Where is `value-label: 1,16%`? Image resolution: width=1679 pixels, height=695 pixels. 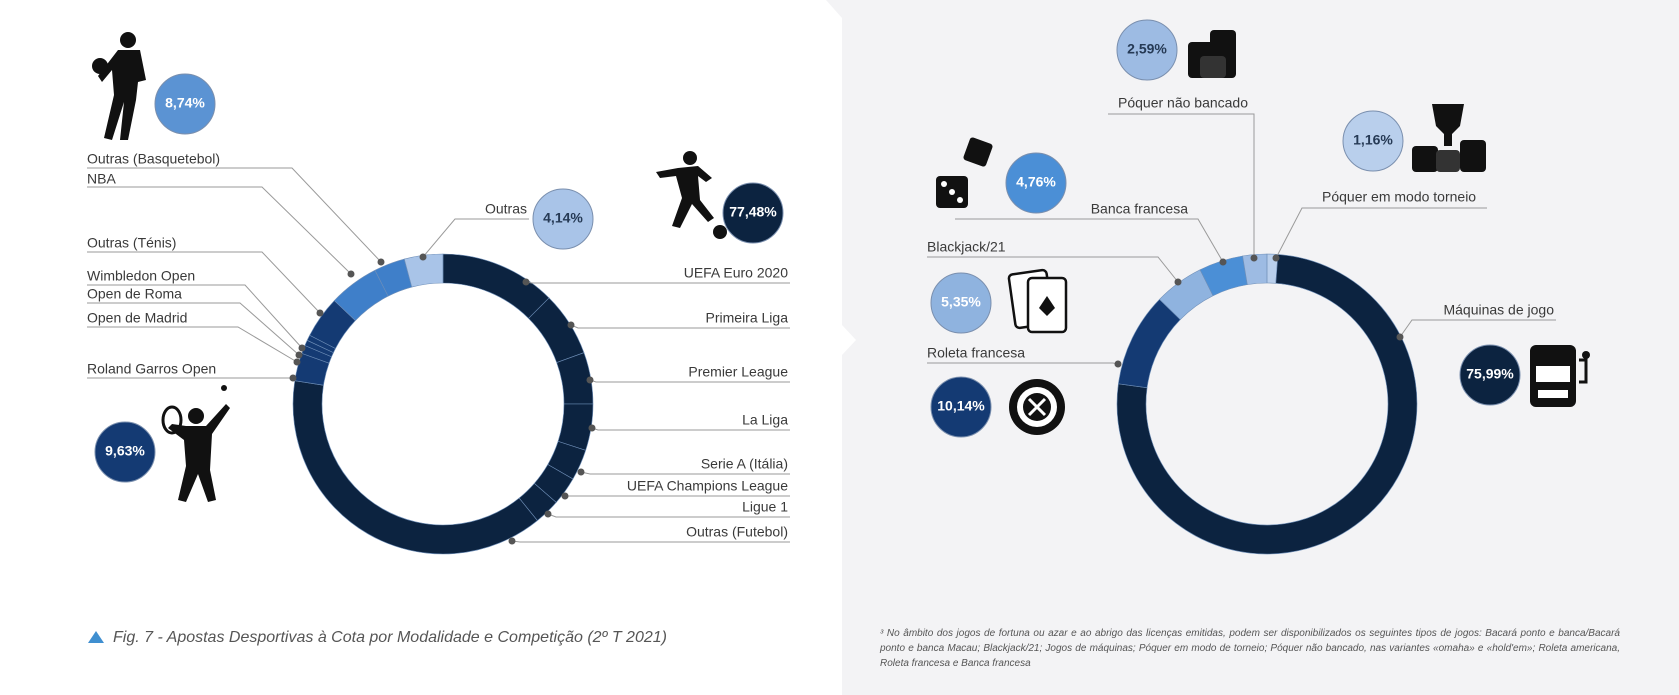 value-label: 1,16% is located at coordinates (1373, 140).